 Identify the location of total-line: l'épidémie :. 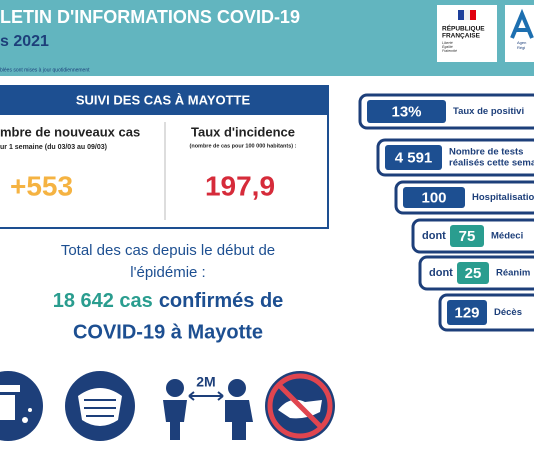
(167, 272).